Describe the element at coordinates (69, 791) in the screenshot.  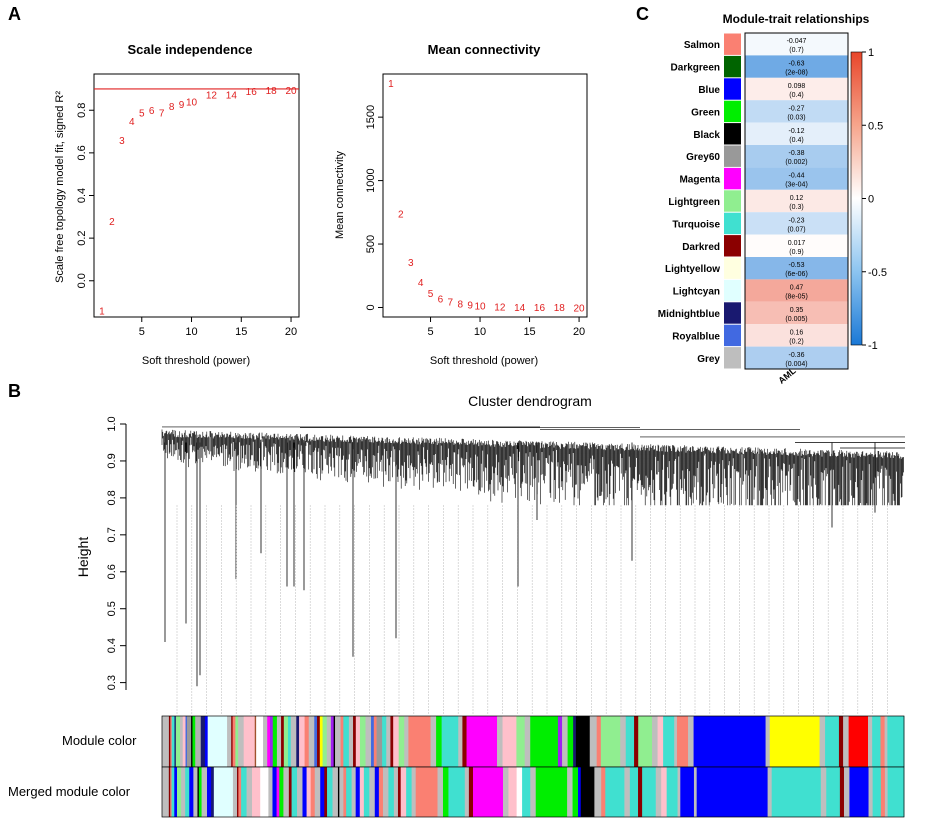
I see `row-label-merged-module-color: Merged module color` at that location.